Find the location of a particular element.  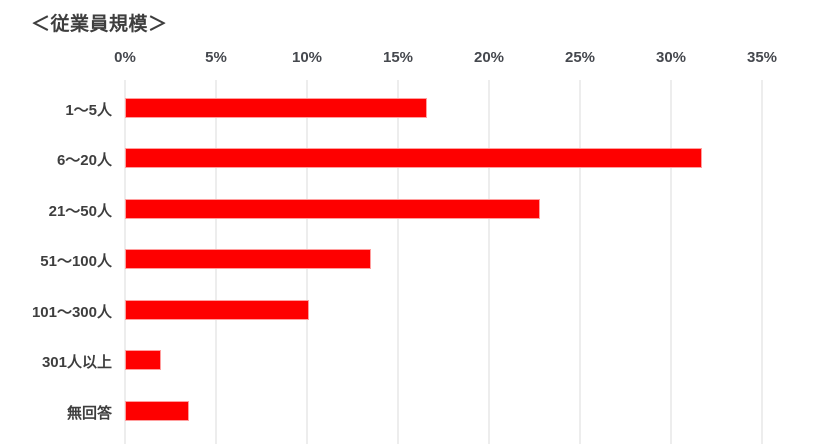

x-axis-tick-label: 35% is located at coordinates (762, 57).